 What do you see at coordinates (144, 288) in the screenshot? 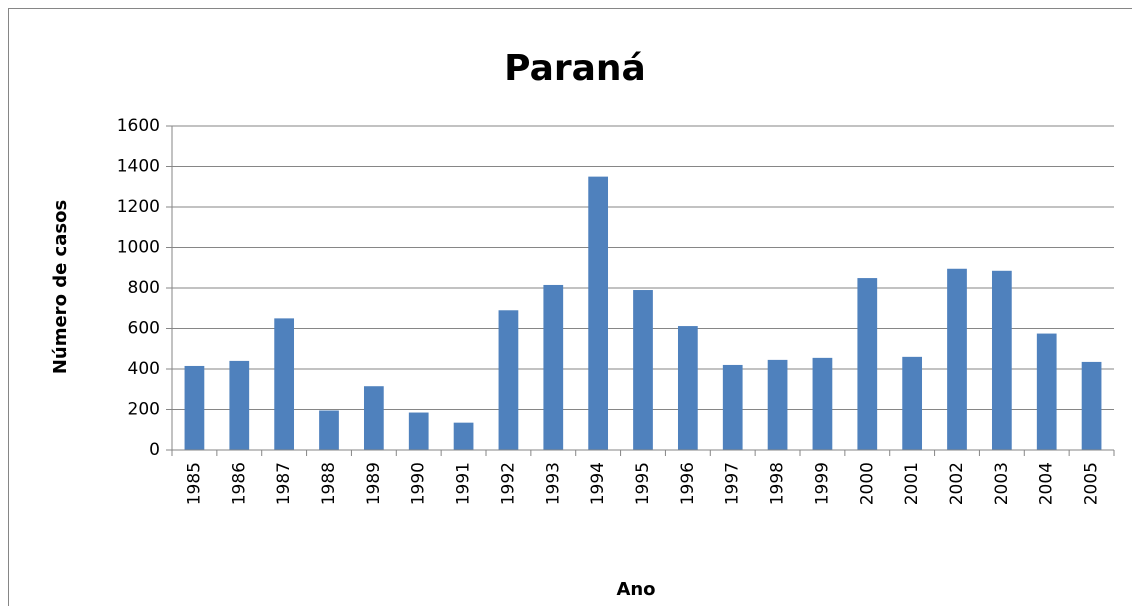
I see `y-tick-label: 800` at bounding box center [144, 288].